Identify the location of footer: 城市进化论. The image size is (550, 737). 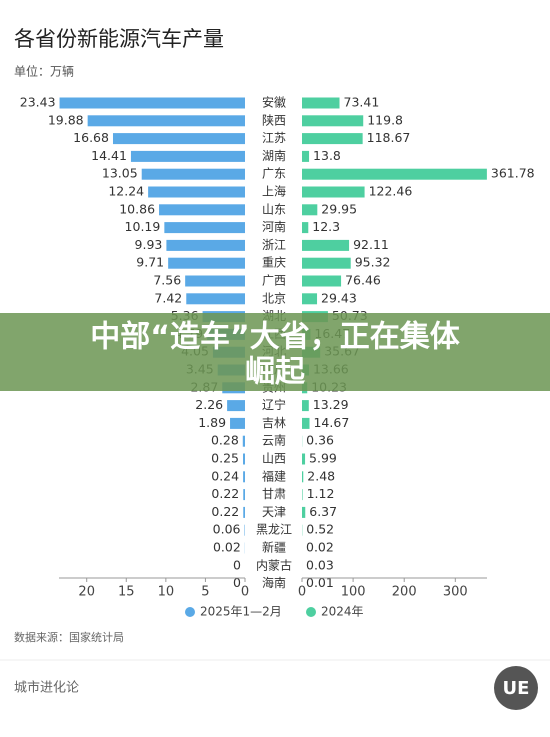
(46, 688).